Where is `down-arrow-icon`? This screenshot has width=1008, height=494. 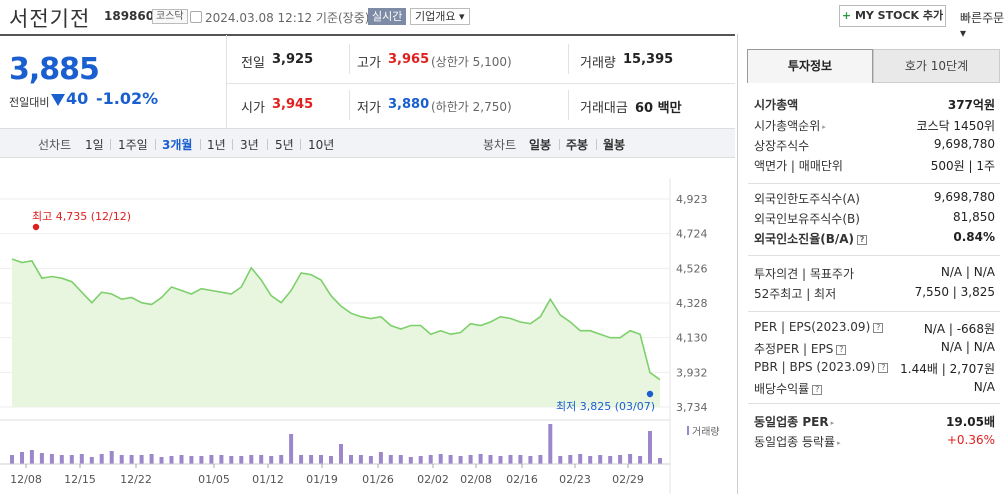
down-arrow-icon is located at coordinates (58, 100).